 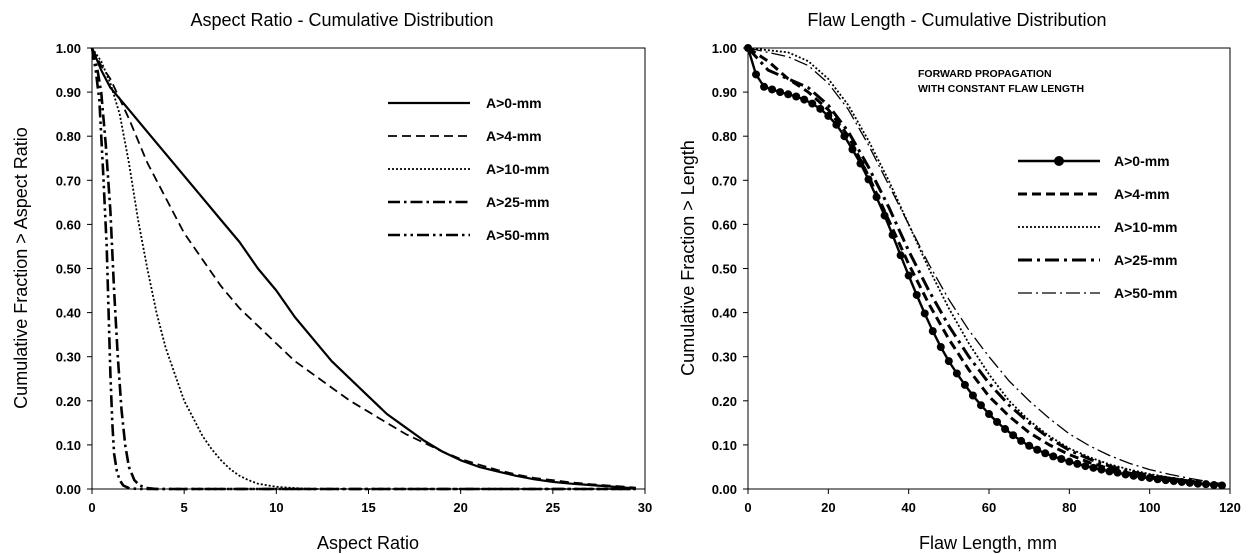 What do you see at coordinates (68, 313) in the screenshot?
I see `y-tick-label: 0.40` at bounding box center [68, 313].